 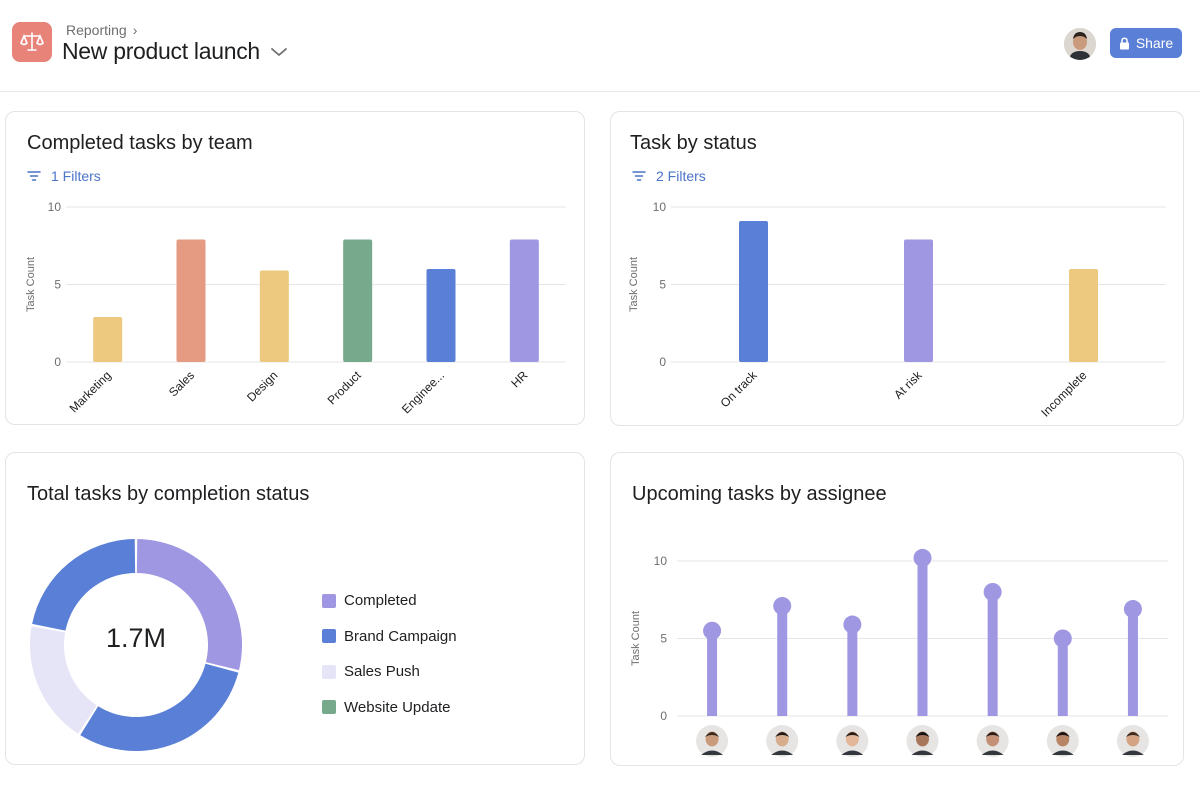 I want to click on filter-button: 1 Filters, so click(x=64, y=176).